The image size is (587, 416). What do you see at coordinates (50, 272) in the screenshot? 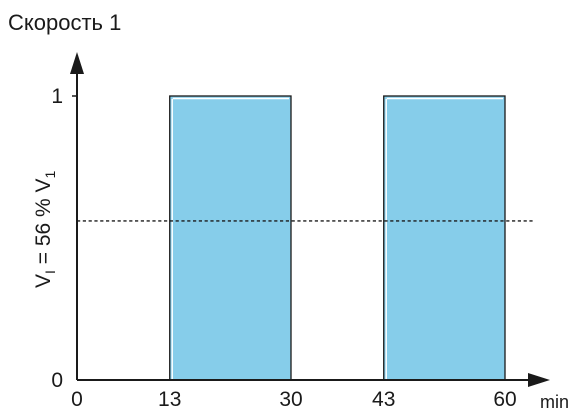
I see `y-axis-label-v-subscript: I` at bounding box center [50, 272].